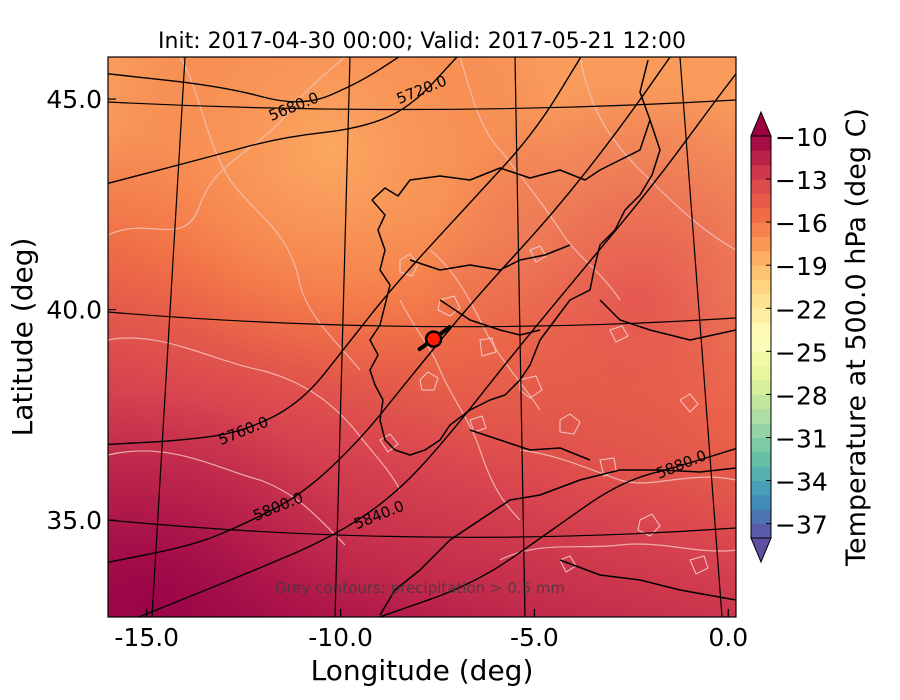  Describe the element at coordinates (74, 520) in the screenshot. I see `y-tick-label: 35.0` at that location.